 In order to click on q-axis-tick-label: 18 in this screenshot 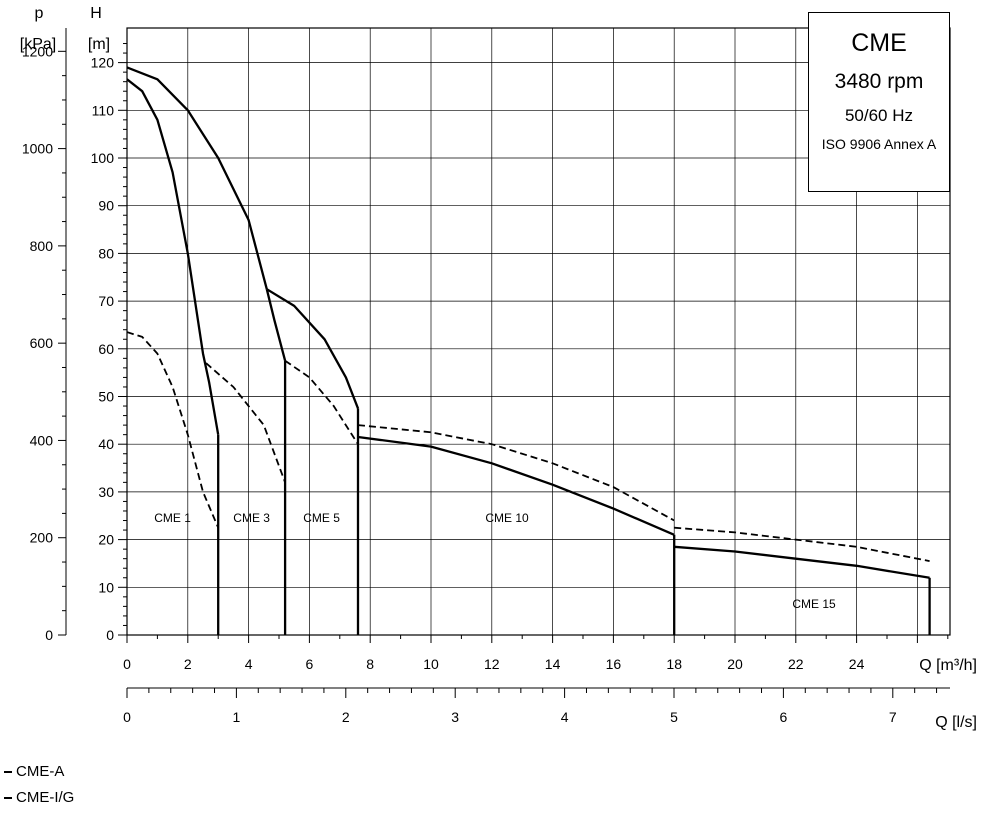, I will do `click(674, 664)`.